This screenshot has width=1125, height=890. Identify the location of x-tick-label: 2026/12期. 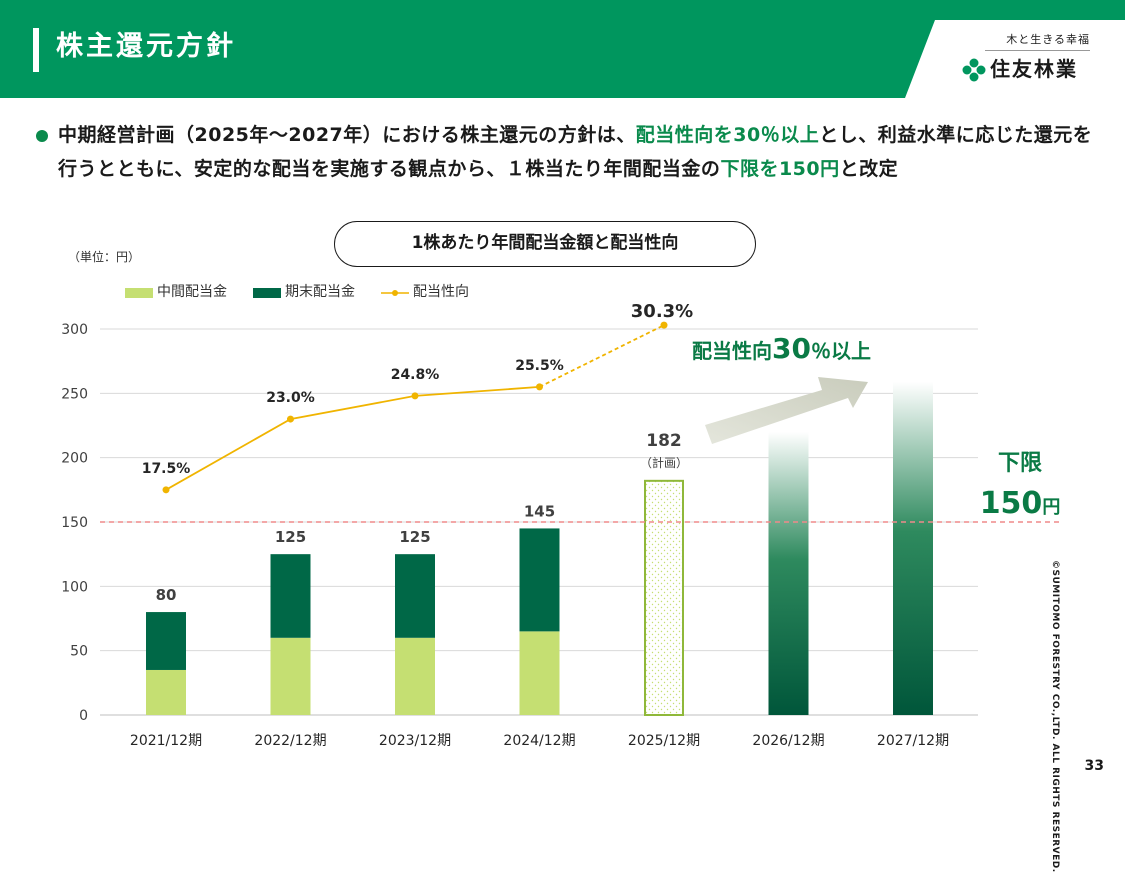
(788, 741).